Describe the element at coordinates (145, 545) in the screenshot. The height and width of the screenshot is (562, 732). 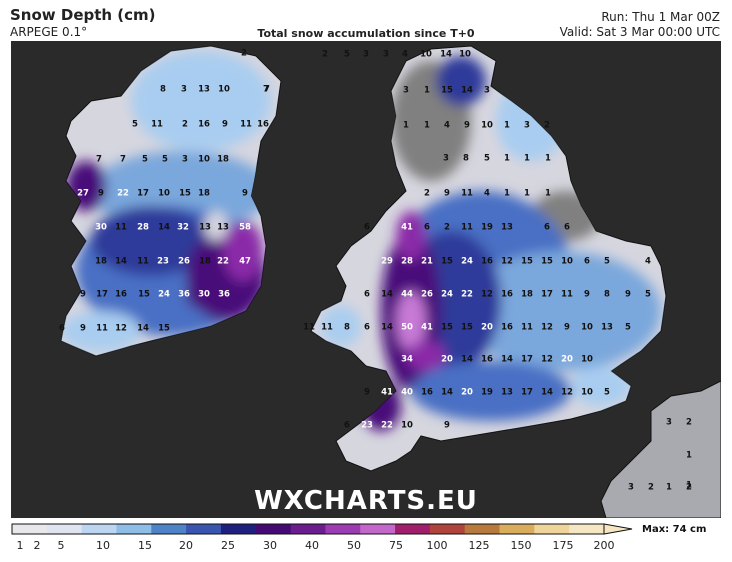
I see `legend-tick-label: 15` at that location.